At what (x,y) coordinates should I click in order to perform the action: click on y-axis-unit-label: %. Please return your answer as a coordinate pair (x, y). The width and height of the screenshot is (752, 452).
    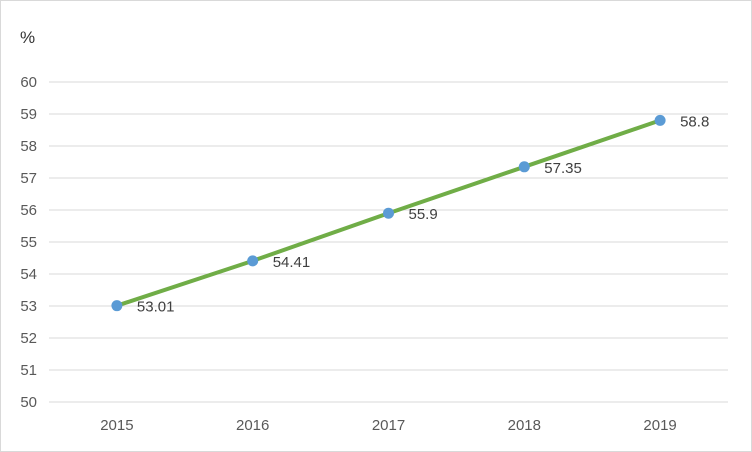
    Looking at the image, I should click on (28, 37).